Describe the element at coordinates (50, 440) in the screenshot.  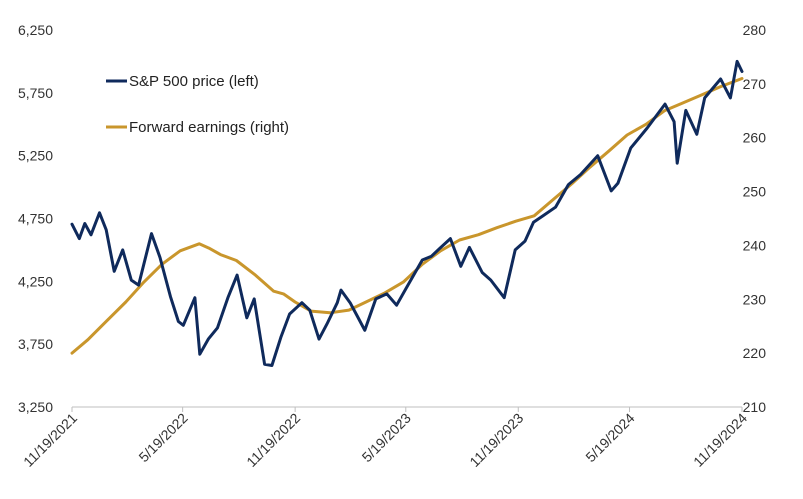
I see `x-tick-label: 11/19/2021` at that location.